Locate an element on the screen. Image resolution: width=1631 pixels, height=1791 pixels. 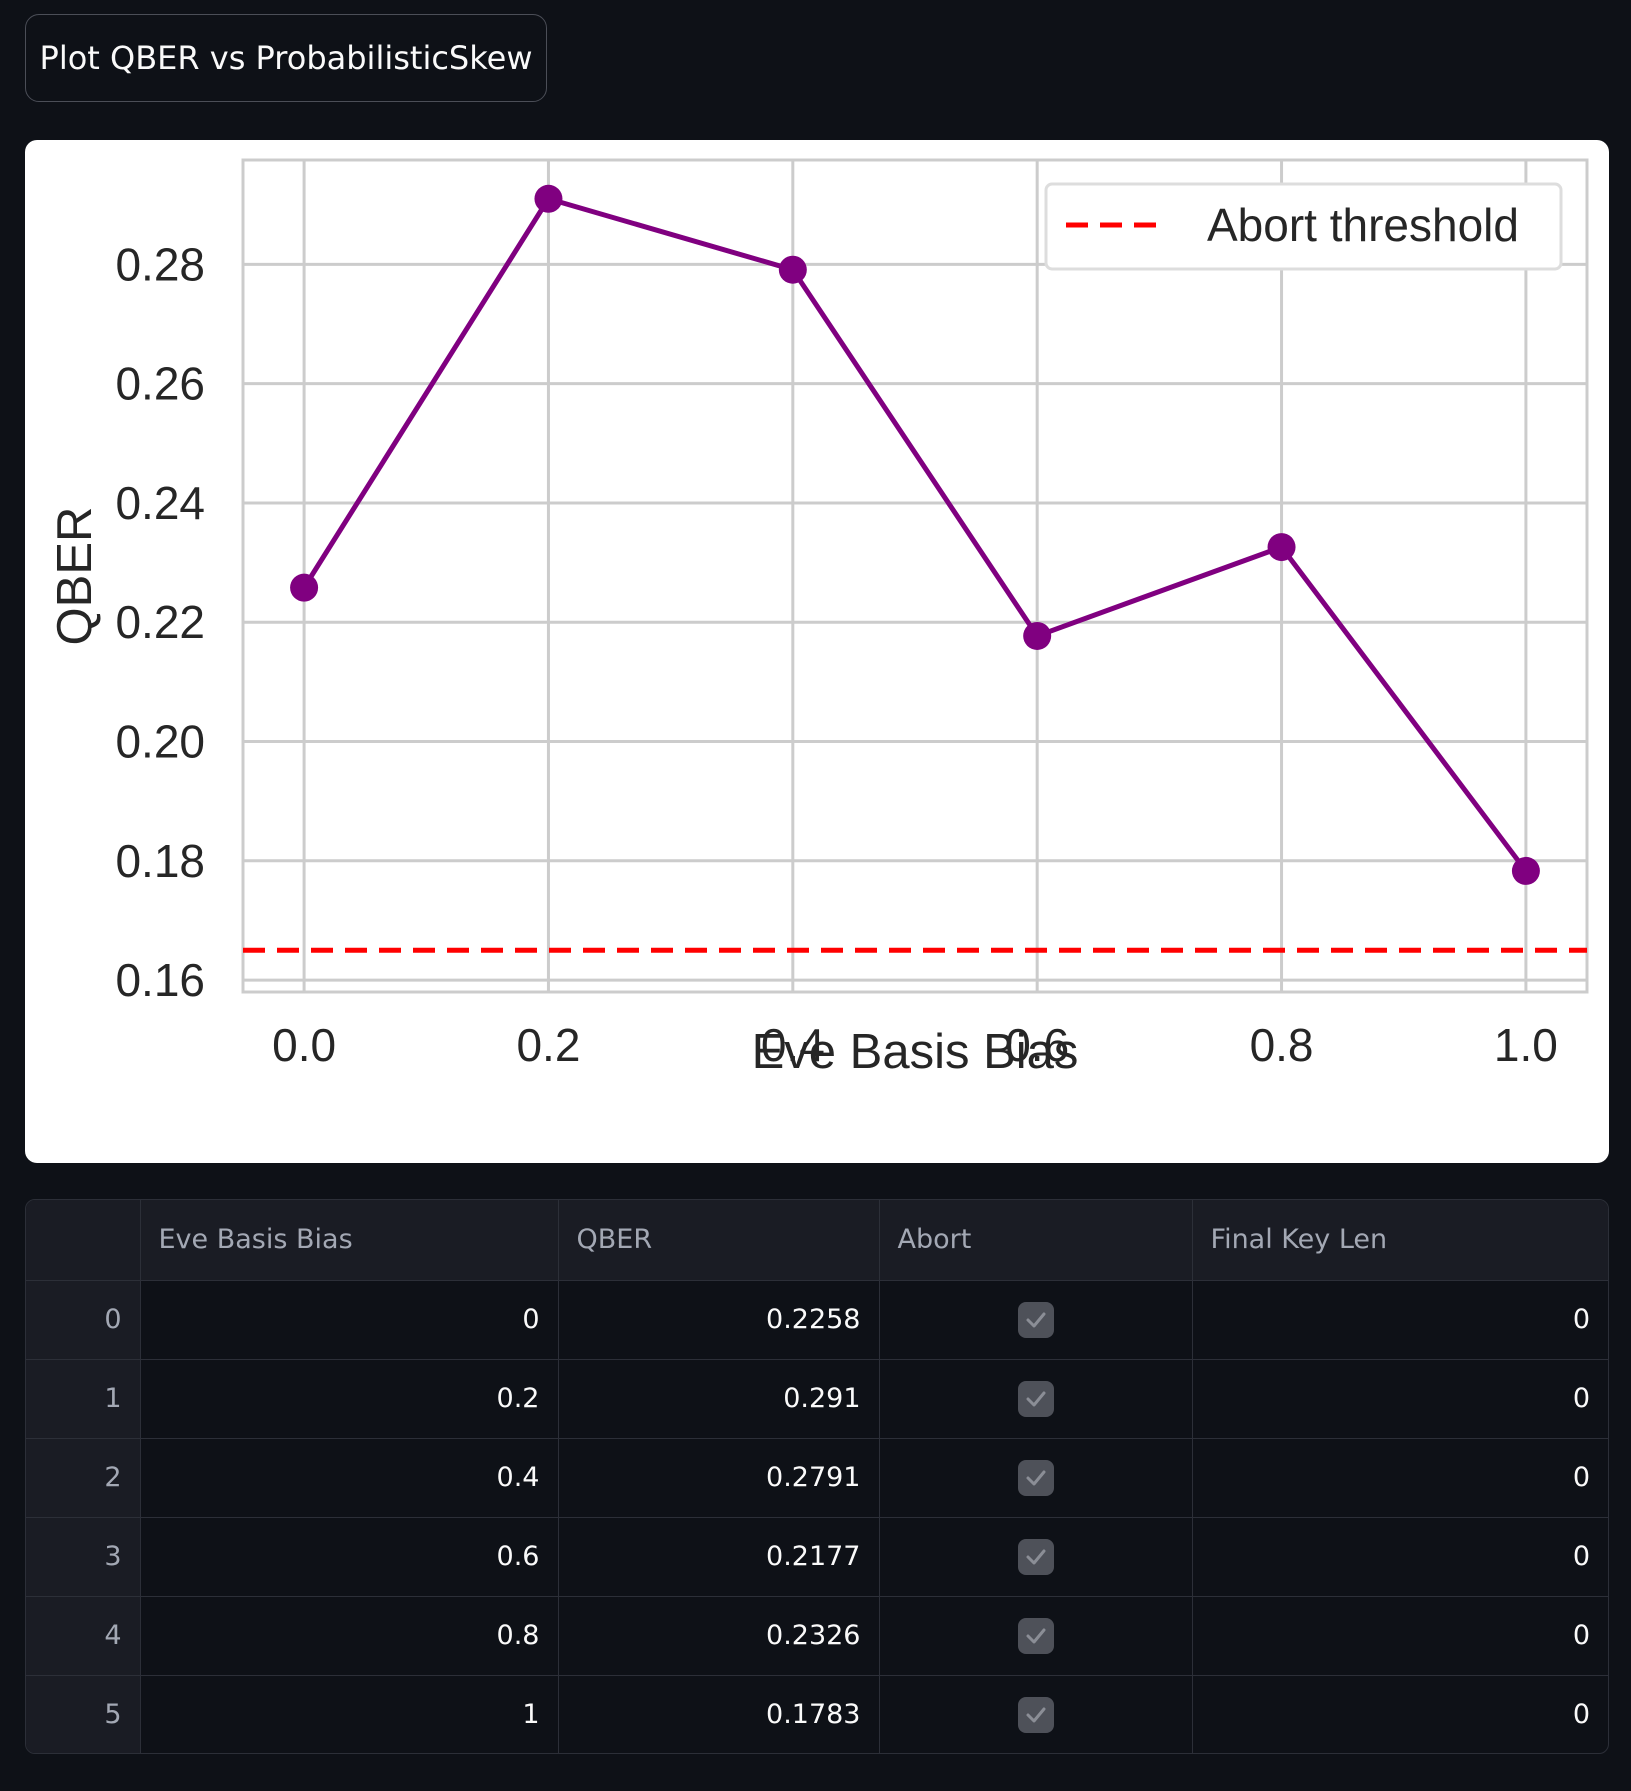
table-row: 0 0 0.2258 0 is located at coordinates (817, 1320).